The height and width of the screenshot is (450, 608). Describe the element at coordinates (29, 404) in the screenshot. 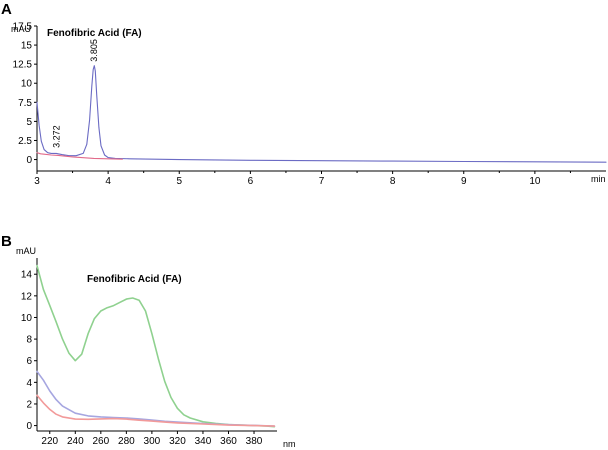

I see `y-tick-label: 2` at that location.